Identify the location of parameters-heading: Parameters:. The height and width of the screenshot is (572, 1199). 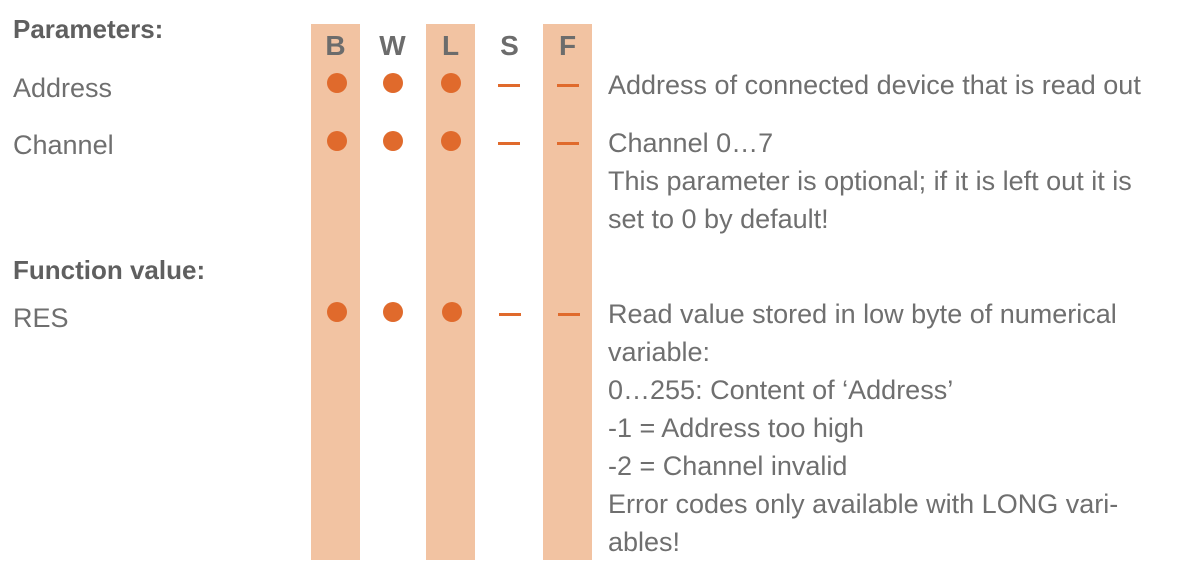
(88, 29).